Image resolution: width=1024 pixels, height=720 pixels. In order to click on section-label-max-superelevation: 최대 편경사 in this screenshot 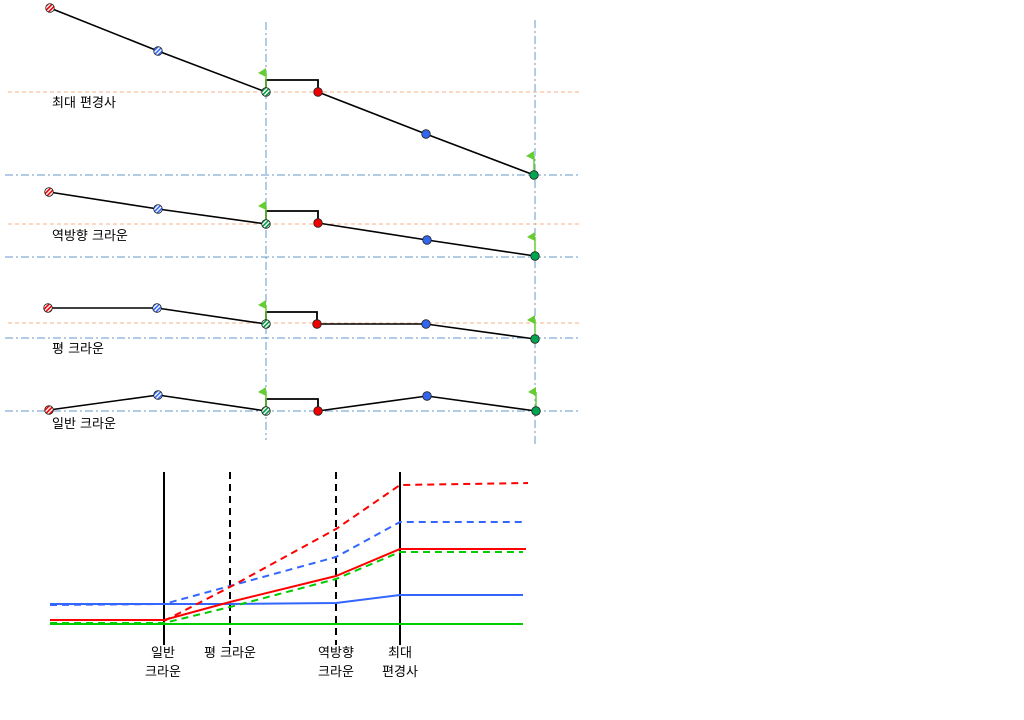, I will do `click(84, 103)`.